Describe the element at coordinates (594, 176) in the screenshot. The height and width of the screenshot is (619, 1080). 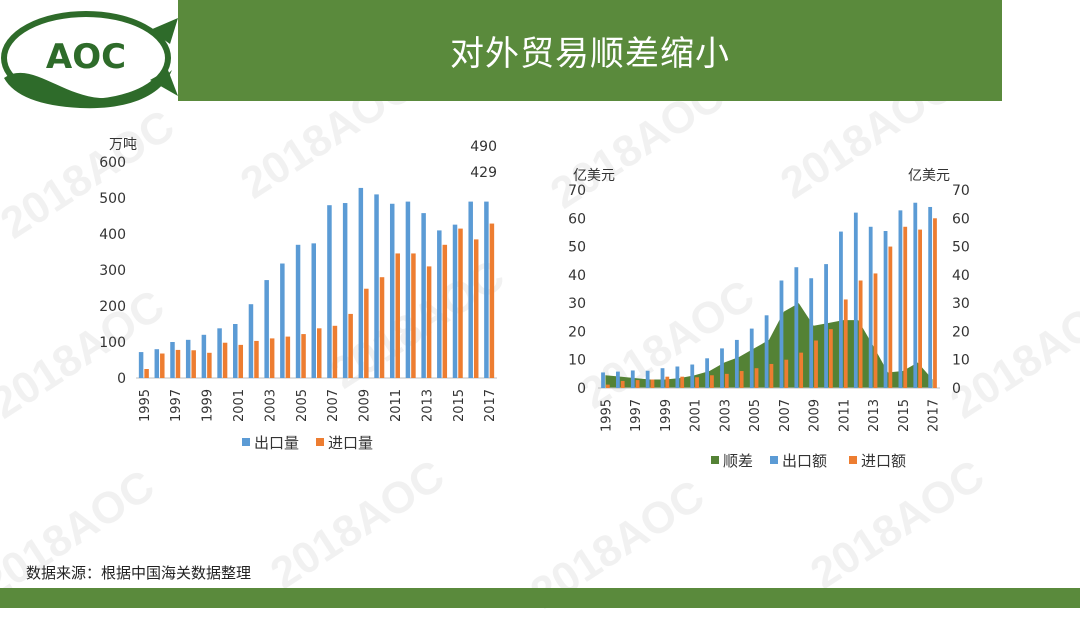
I see `y-axis-unit-label-left: 亿美元` at that location.